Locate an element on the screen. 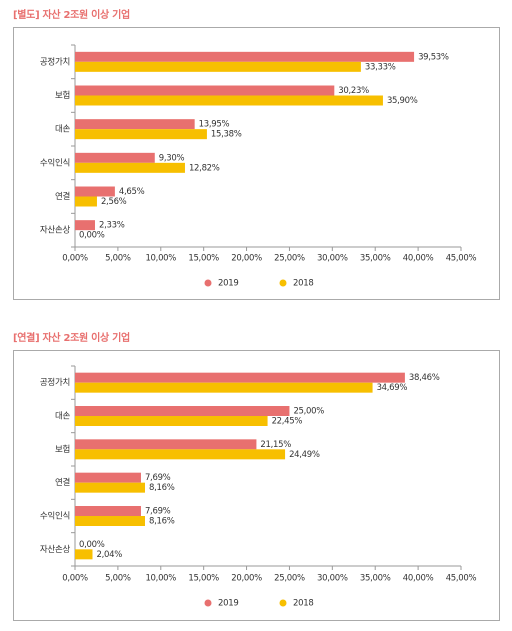 Image resolution: width=512 pixels, height=631 pixels. value-label: 9,30% is located at coordinates (172, 158).